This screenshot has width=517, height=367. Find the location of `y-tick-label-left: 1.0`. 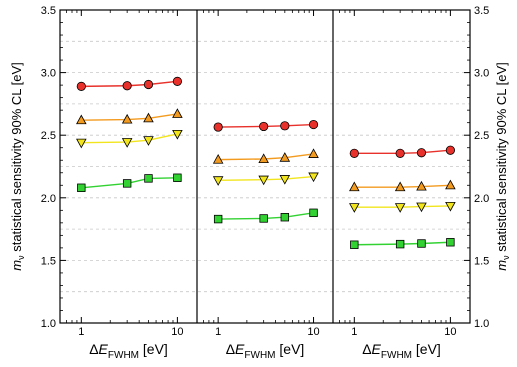

y-tick-label-left: 1.0 is located at coordinates (48, 324).